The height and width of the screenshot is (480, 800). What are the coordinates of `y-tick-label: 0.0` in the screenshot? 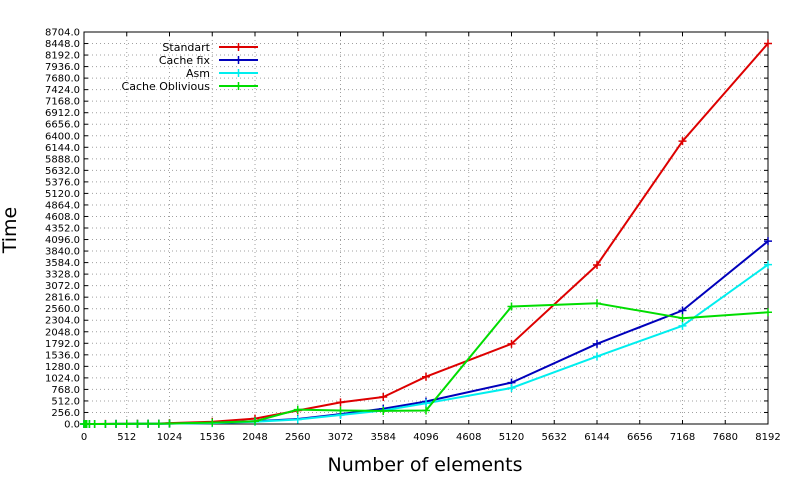 It's located at (72, 425).